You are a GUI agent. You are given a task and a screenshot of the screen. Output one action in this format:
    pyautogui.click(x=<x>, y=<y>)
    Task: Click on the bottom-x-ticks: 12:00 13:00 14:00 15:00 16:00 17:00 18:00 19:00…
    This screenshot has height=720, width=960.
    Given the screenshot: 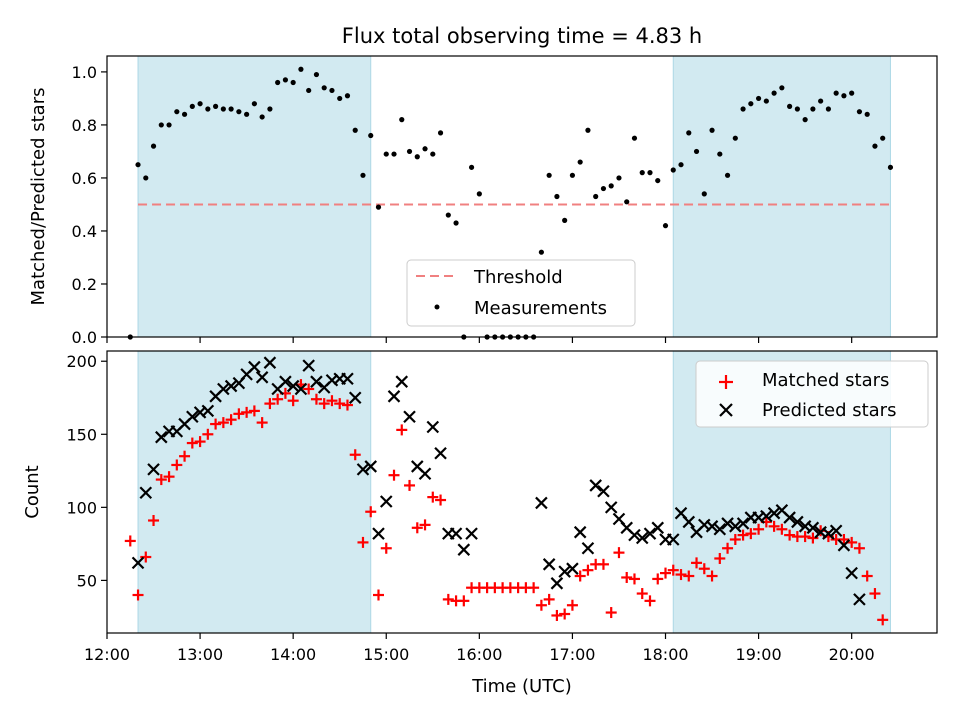 What is the action you would take?
    pyautogui.click(x=479, y=648)
    